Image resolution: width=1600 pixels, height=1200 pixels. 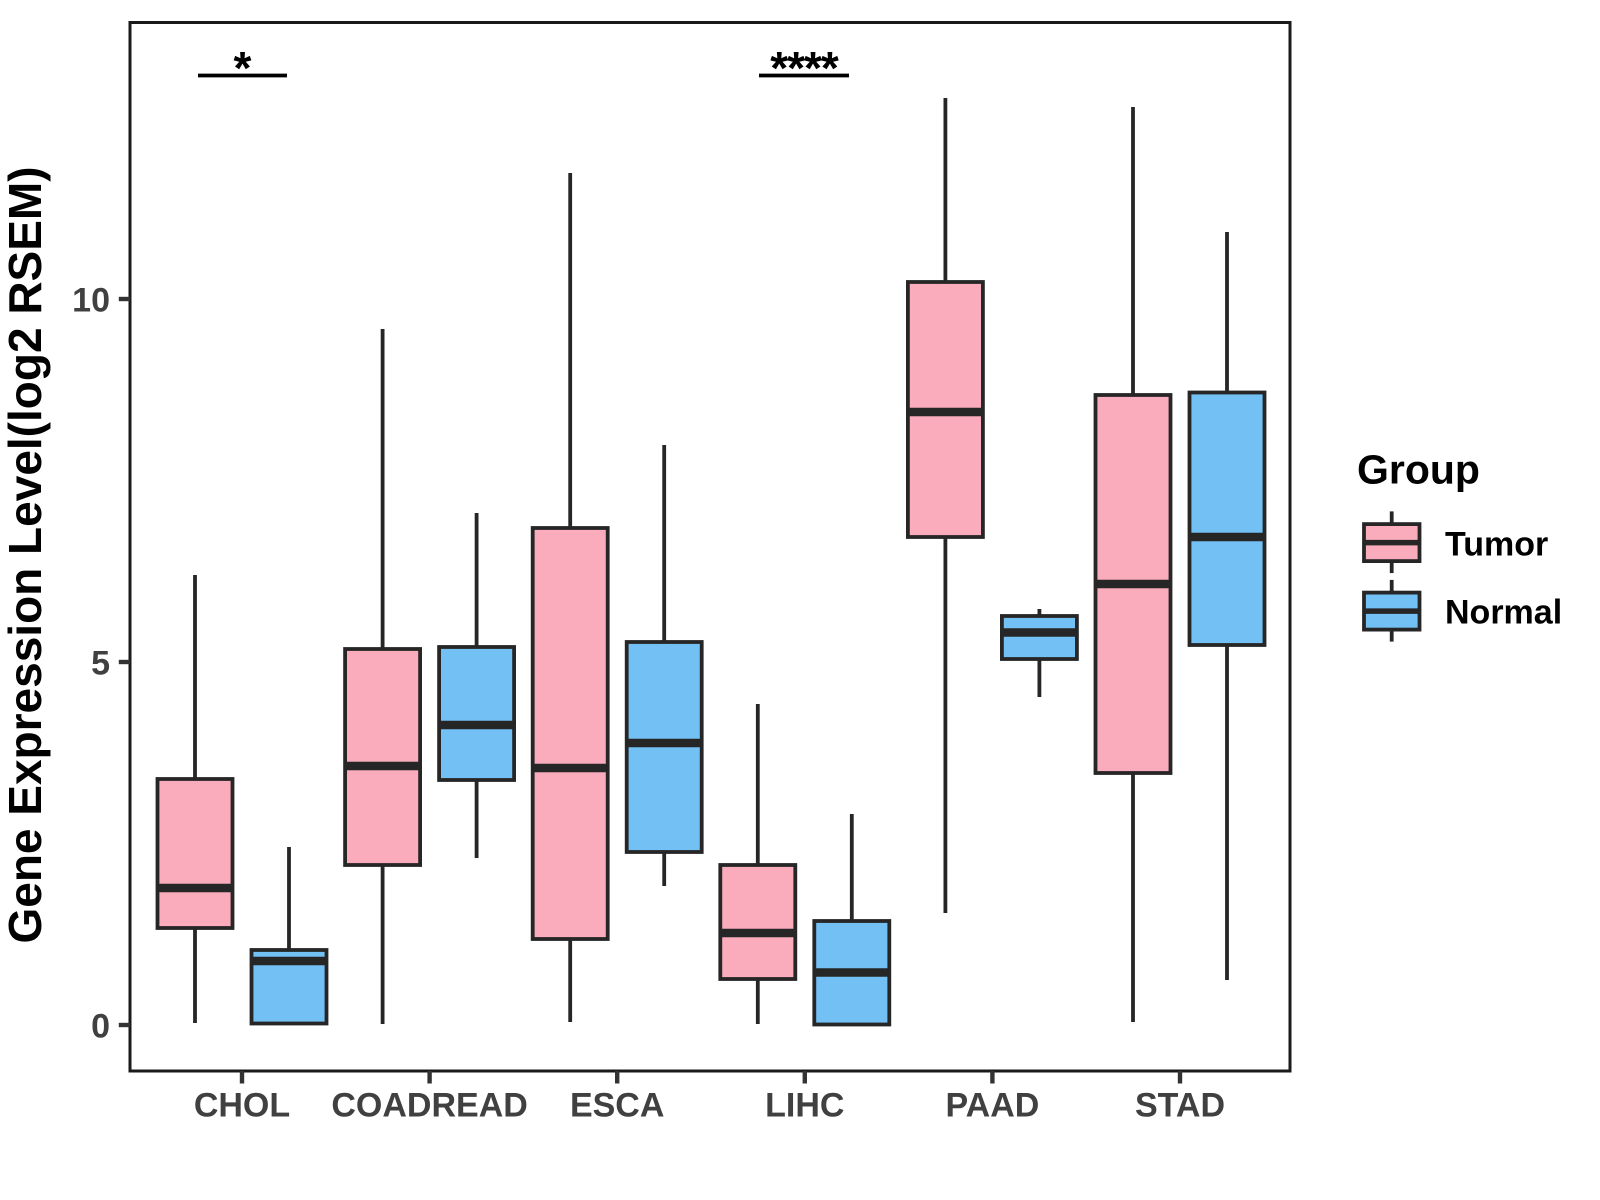 What do you see at coordinates (429, 1106) in the screenshot?
I see `svg-text: COADREAD` at bounding box center [429, 1106].